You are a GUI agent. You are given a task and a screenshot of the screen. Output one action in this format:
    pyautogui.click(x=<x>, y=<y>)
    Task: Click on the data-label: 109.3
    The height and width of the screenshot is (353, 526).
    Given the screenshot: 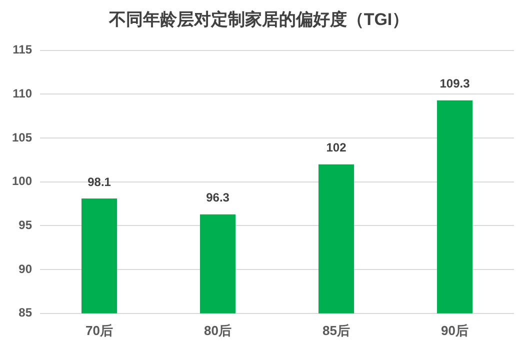 What is the action you would take?
    pyautogui.click(x=455, y=83)
    